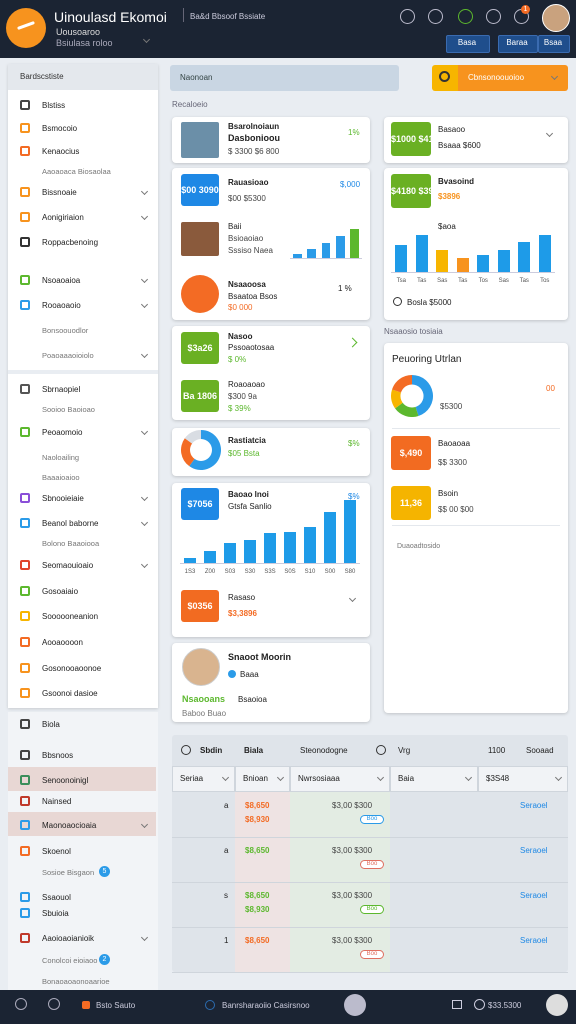 The image size is (576, 1024). Describe the element at coordinates (252, 699) in the screenshot. I see `label: Bsaoioa` at that location.